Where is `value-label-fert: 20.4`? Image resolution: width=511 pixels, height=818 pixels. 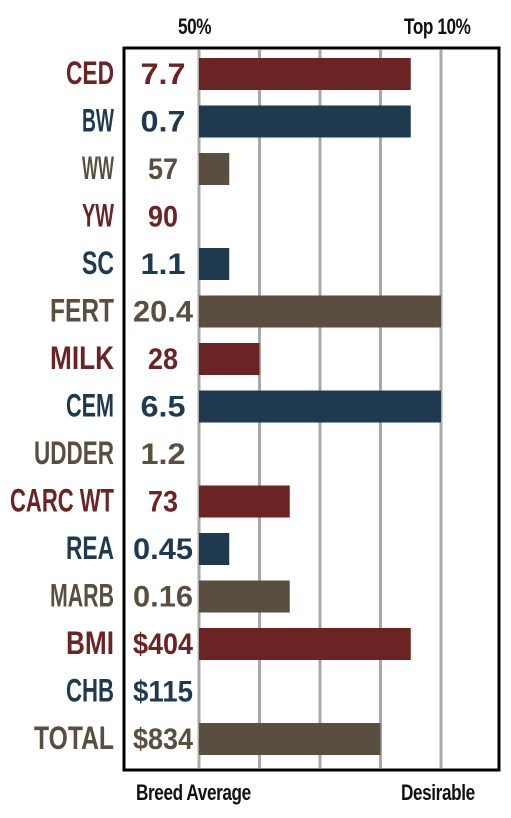
value-label-fert: 20.4 is located at coordinates (163, 312).